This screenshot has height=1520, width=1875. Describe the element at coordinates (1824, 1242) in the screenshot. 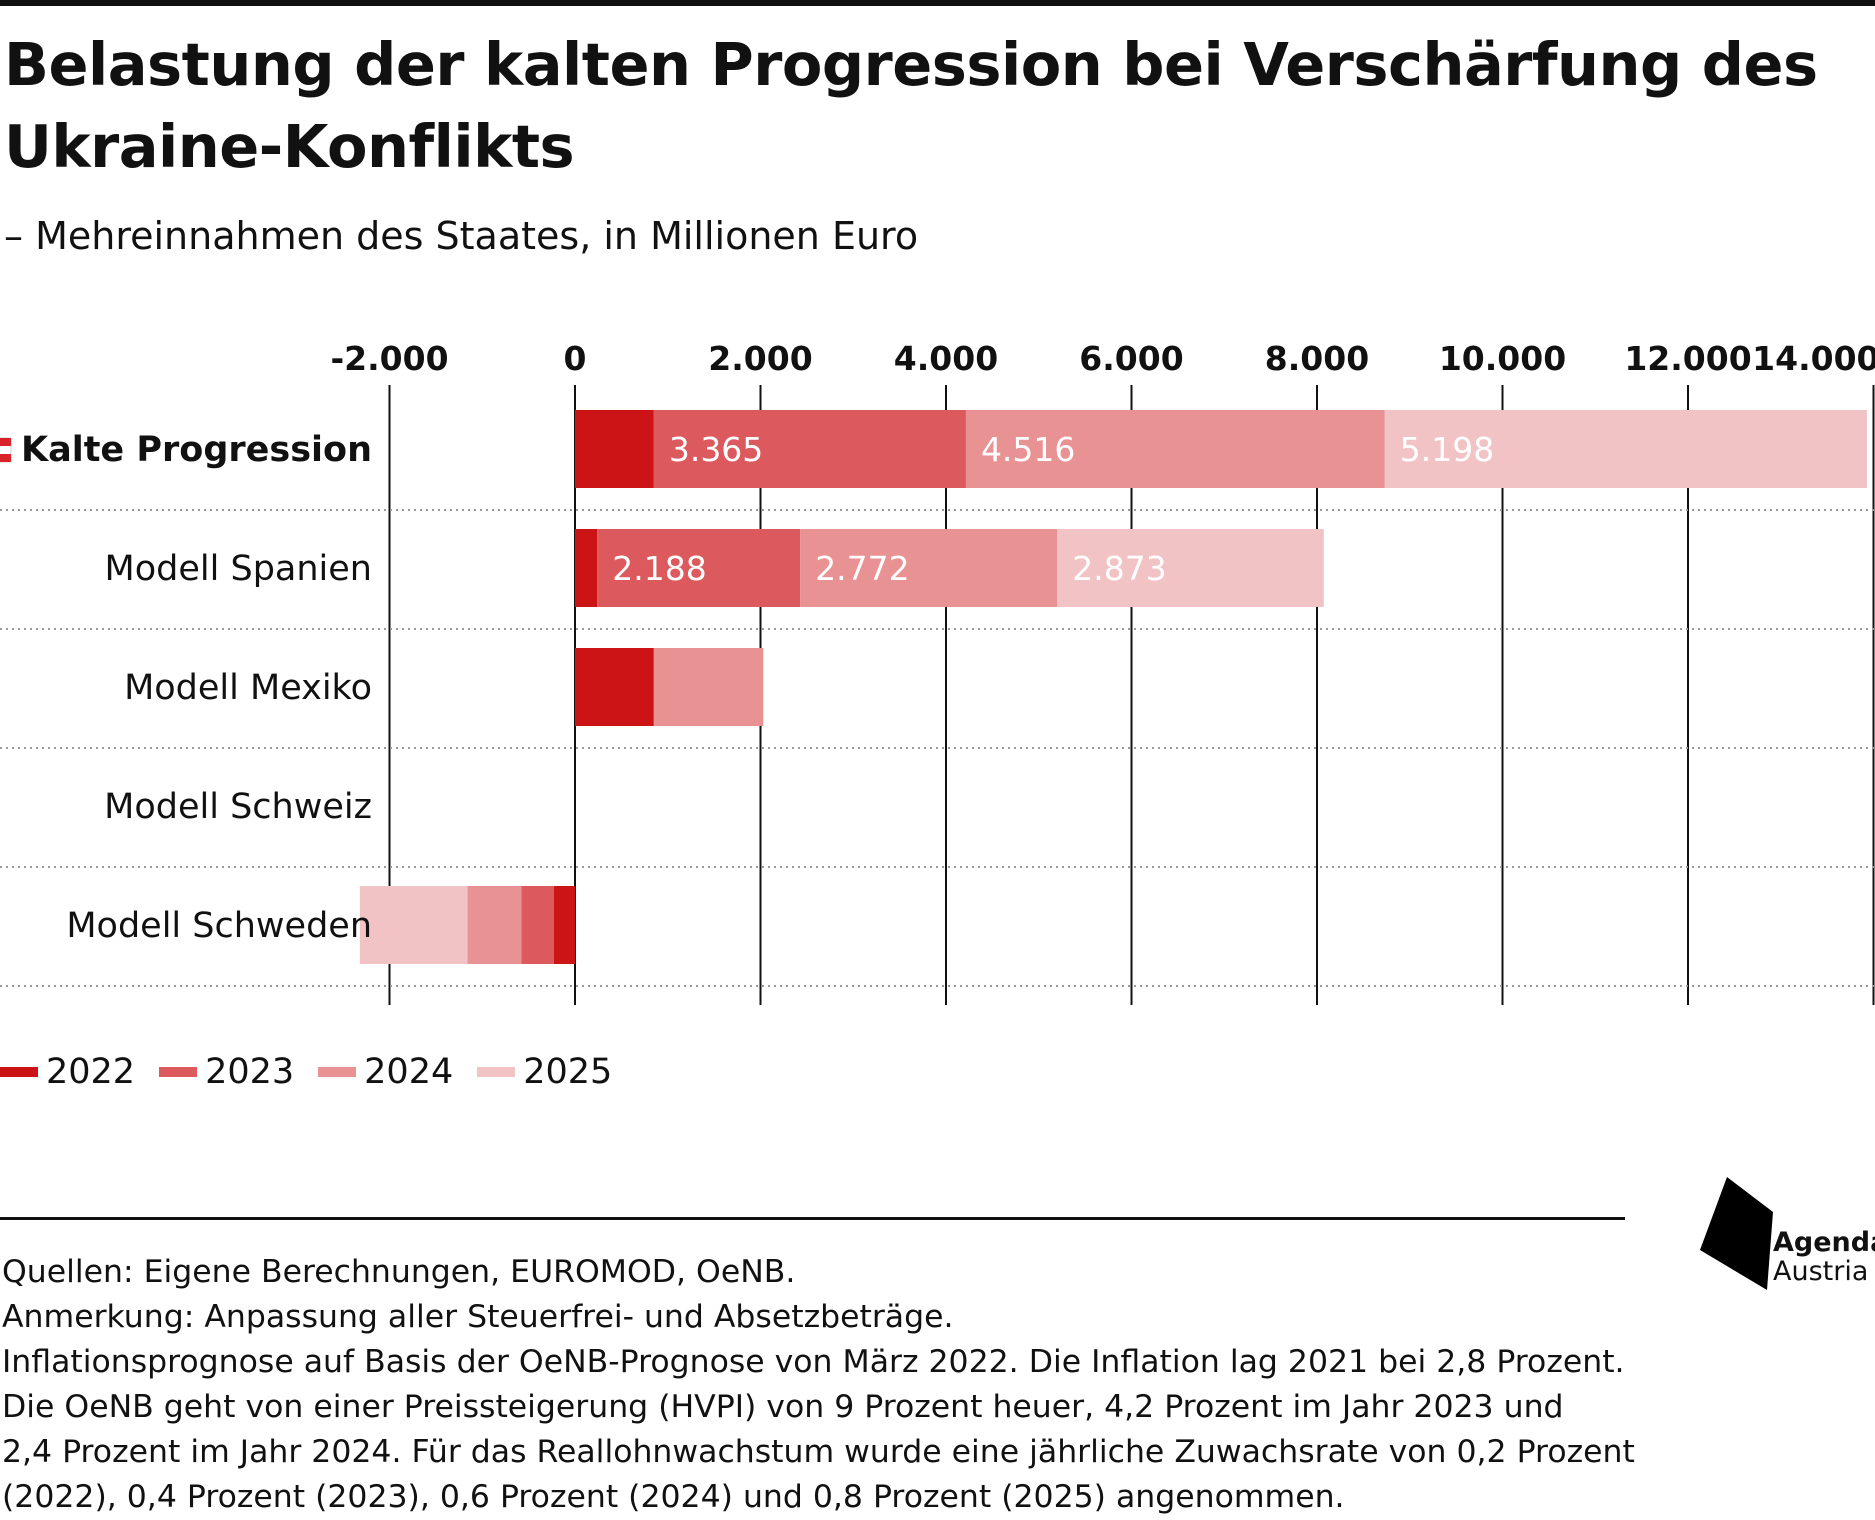

I see `logo-line-1: Agenda` at that location.